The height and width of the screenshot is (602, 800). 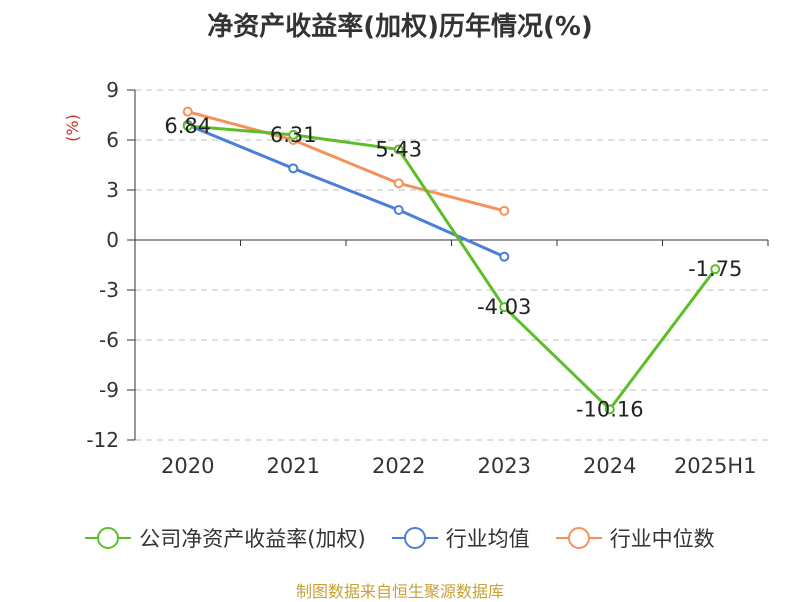 I want to click on legend-marker-company, so click(x=108, y=538).